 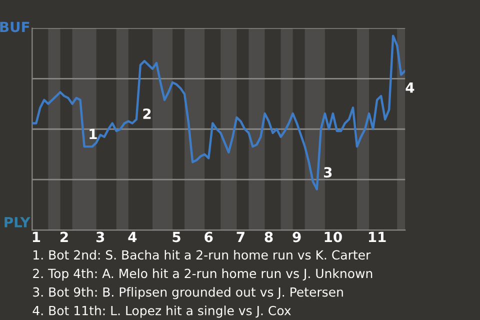 What do you see at coordinates (36, 237) in the screenshot?
I see `x-tick-label: 1` at bounding box center [36, 237].